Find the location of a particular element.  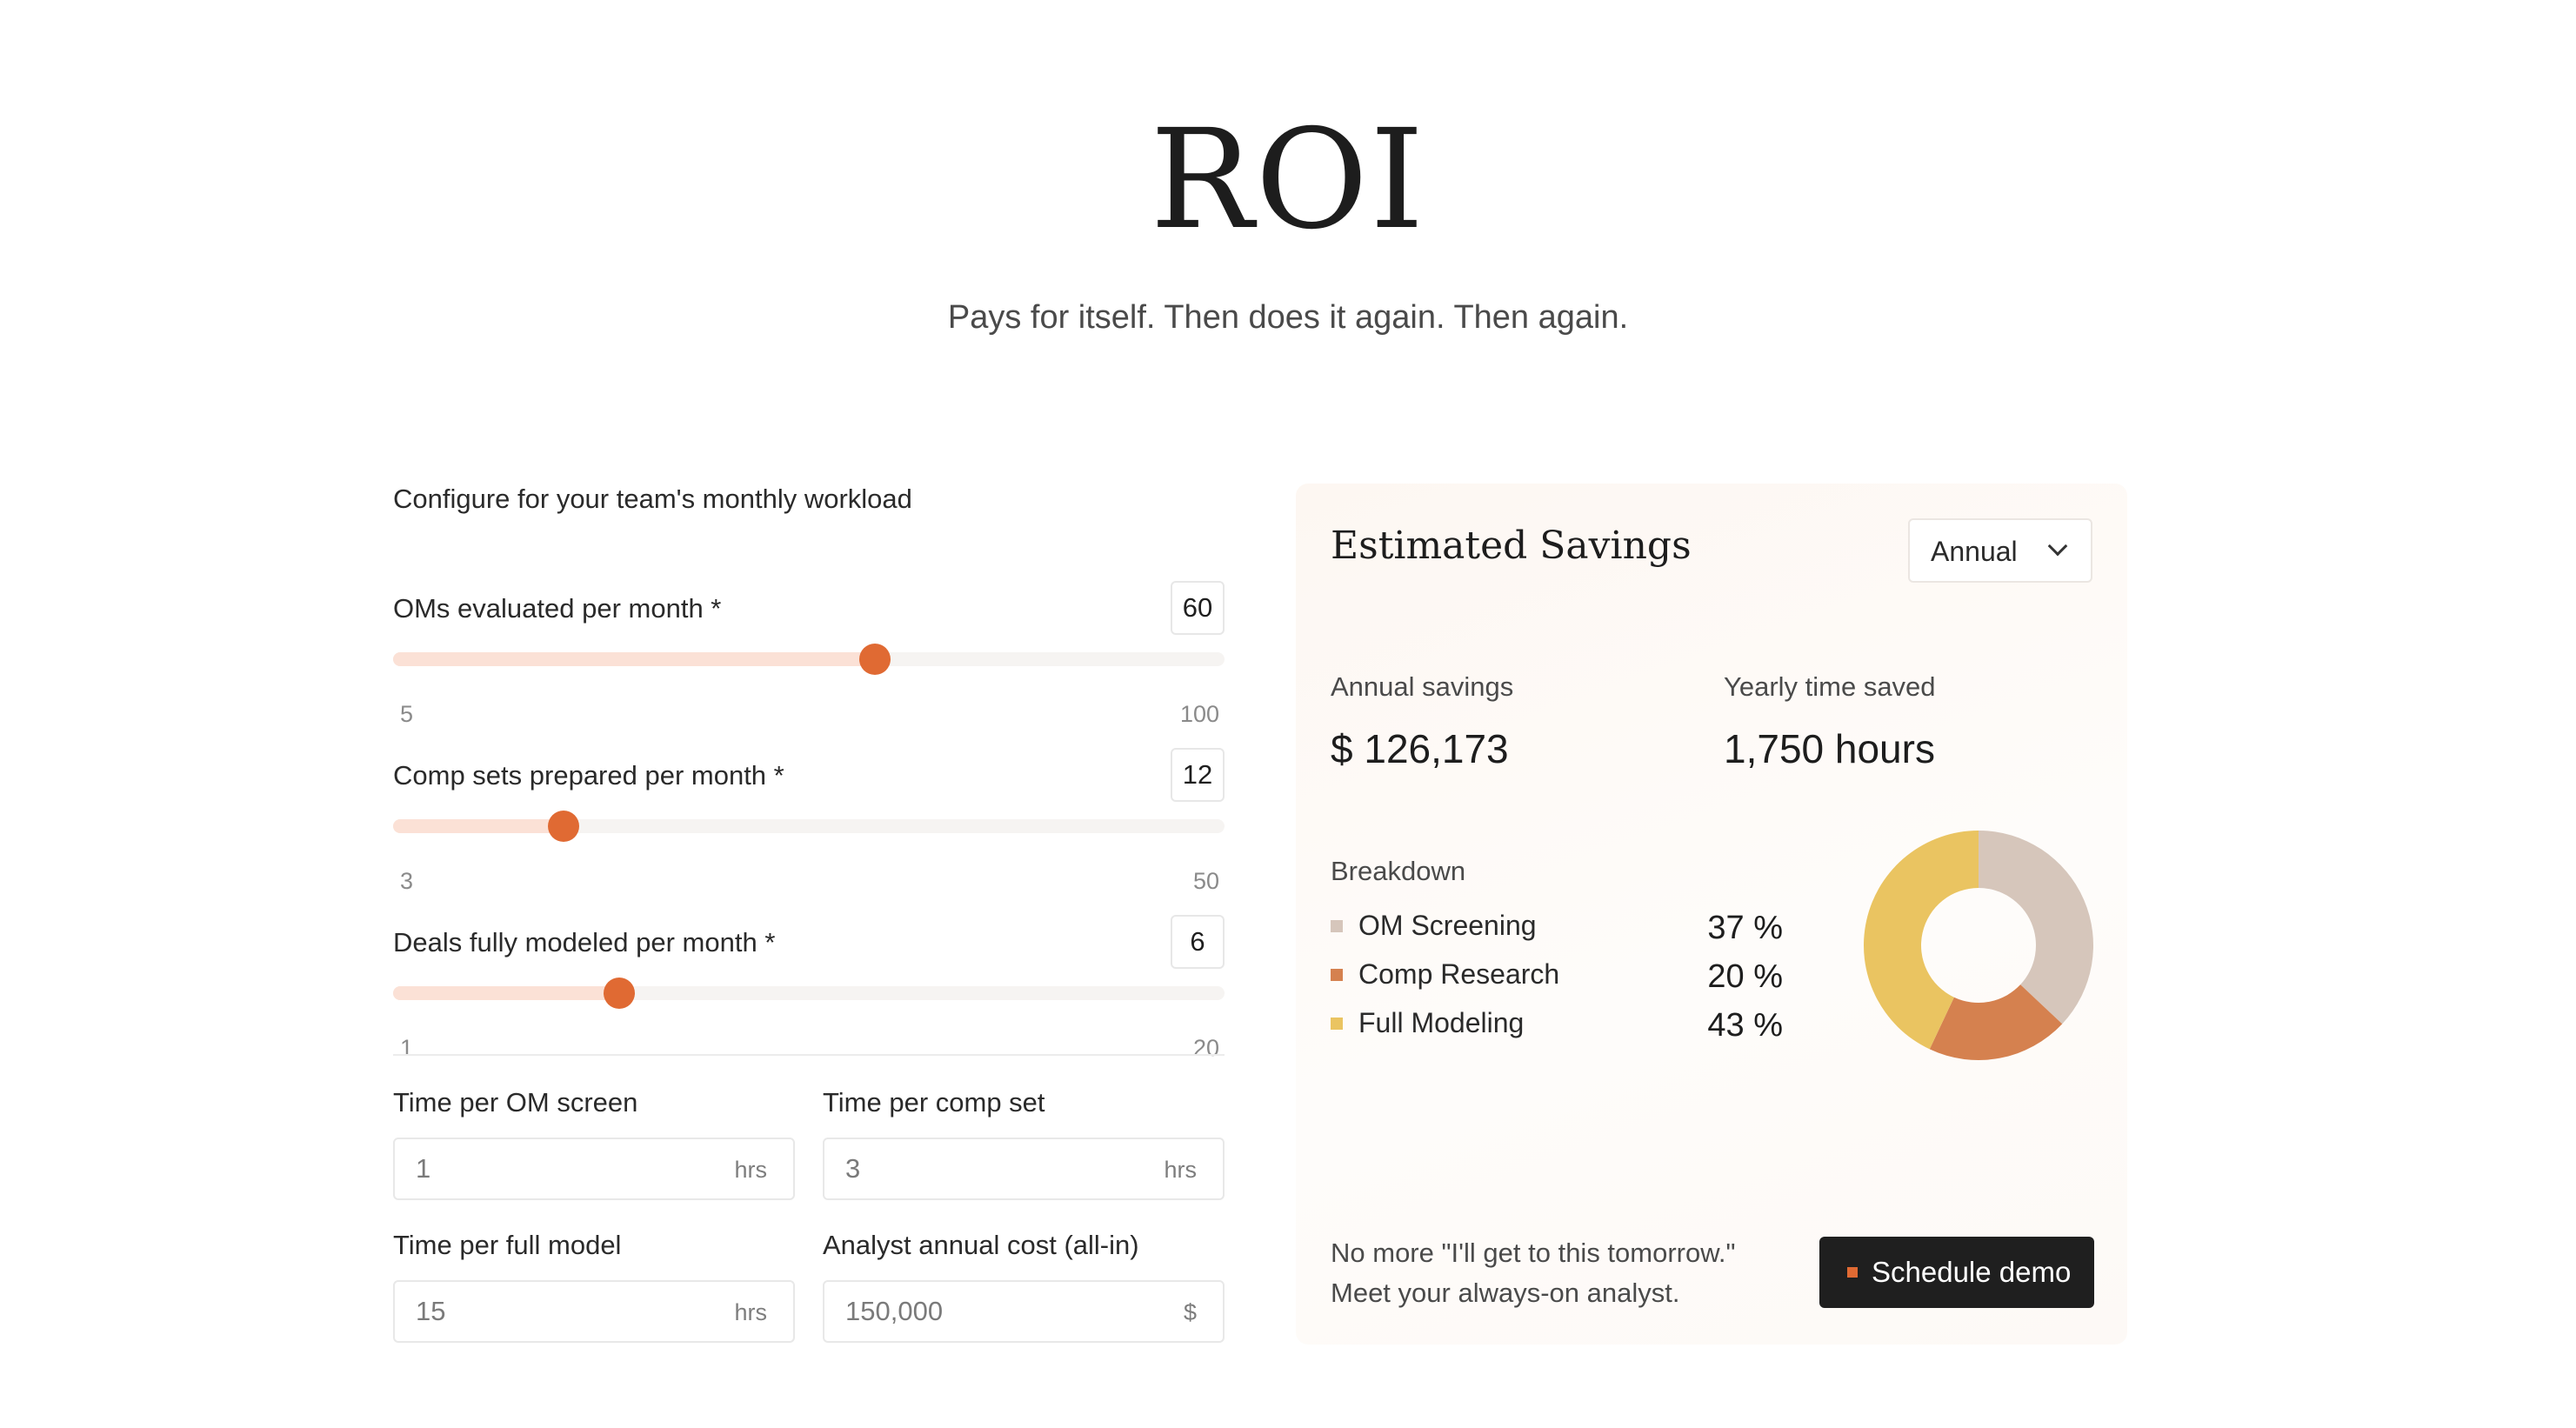

comp-time-field: hrs is located at coordinates (1024, 1169).